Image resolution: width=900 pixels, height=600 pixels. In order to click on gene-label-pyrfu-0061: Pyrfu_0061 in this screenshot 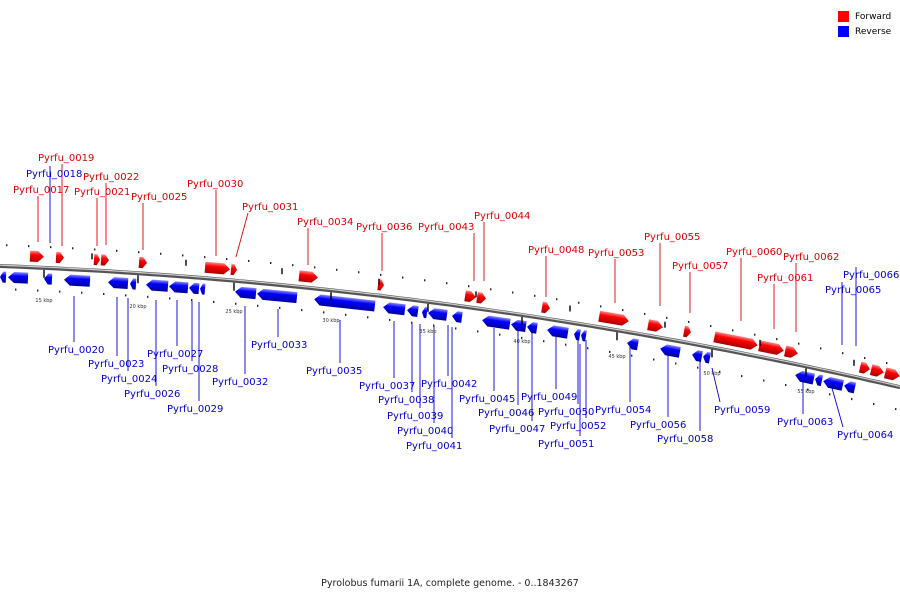, I will do `click(785, 278)`.